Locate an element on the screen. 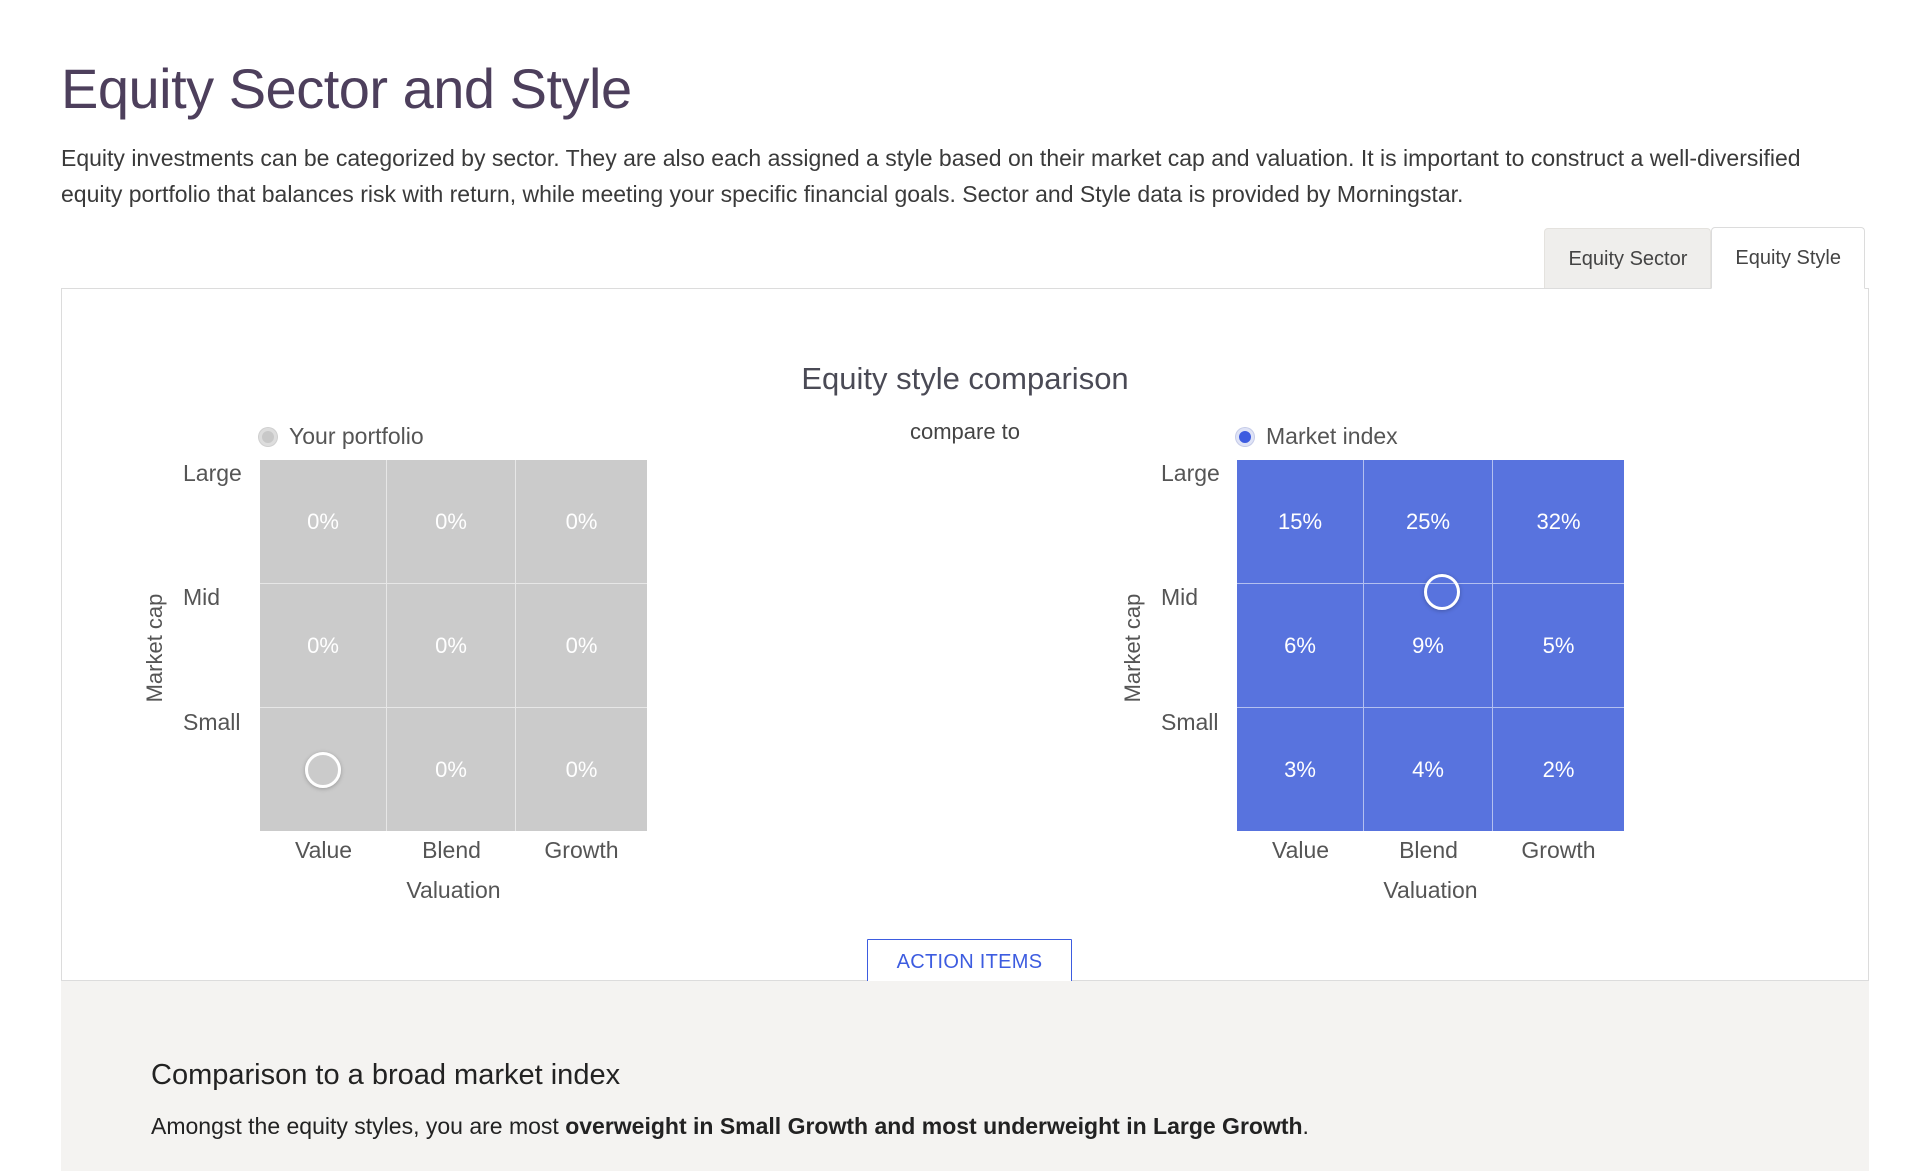 The height and width of the screenshot is (1171, 1920). compare-to-label: compare to is located at coordinates (965, 431).